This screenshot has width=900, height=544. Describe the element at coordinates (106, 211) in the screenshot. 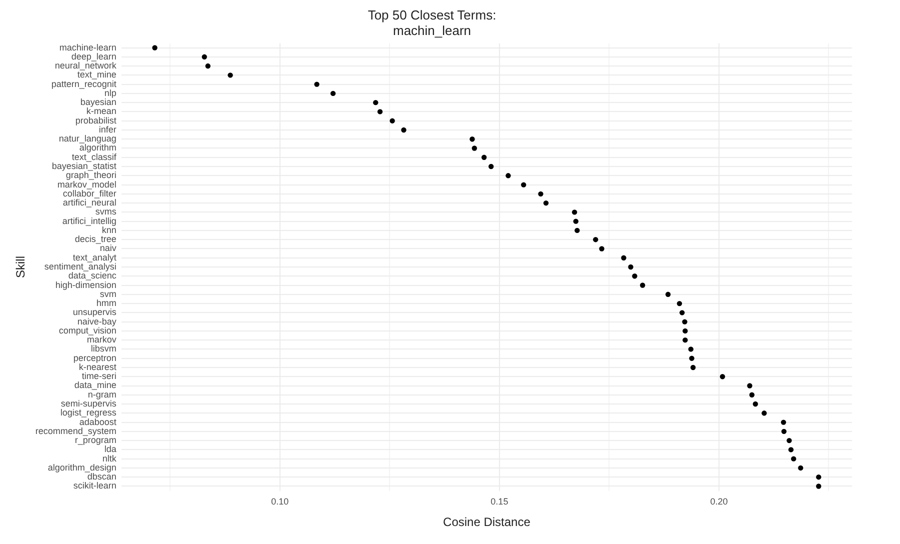

I see `y-tick-label: svms` at that location.